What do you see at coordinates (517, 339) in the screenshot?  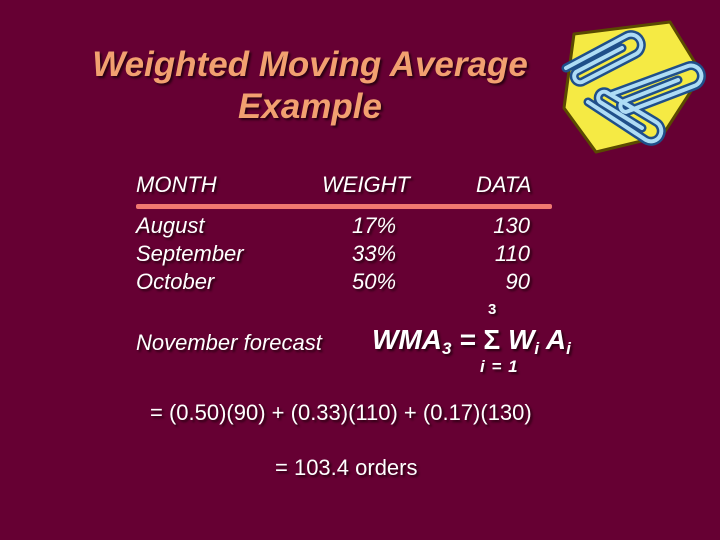 I see `formula-weight: W` at bounding box center [517, 339].